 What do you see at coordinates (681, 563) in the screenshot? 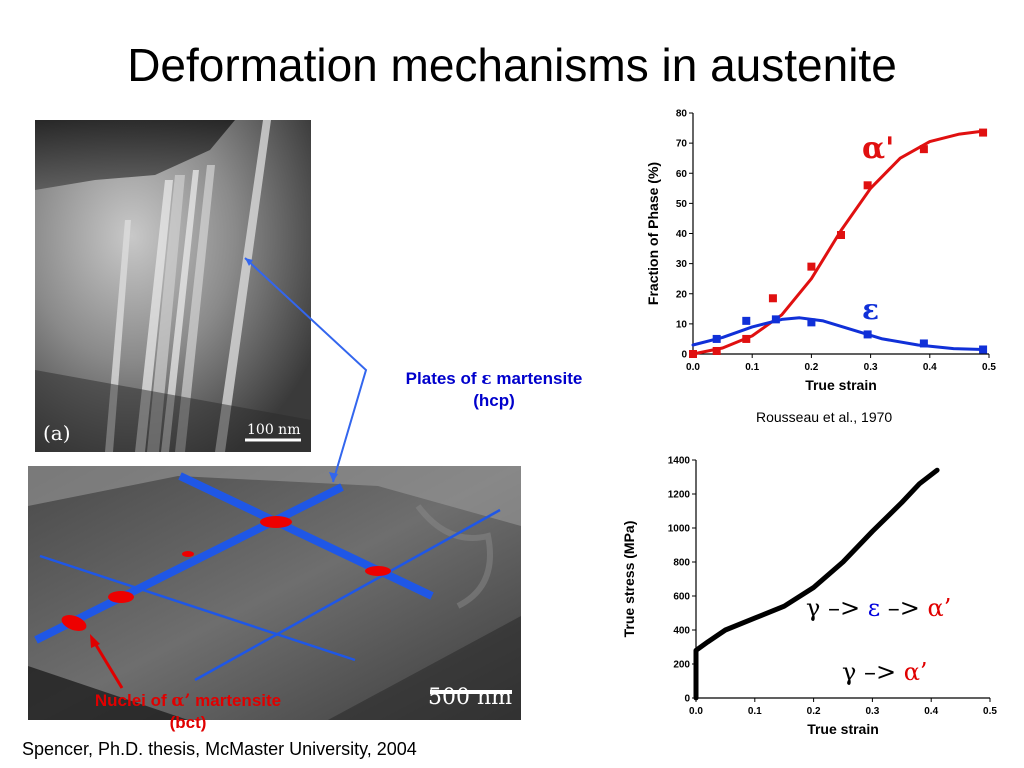
I see `y-tick-label: 800` at bounding box center [681, 563].